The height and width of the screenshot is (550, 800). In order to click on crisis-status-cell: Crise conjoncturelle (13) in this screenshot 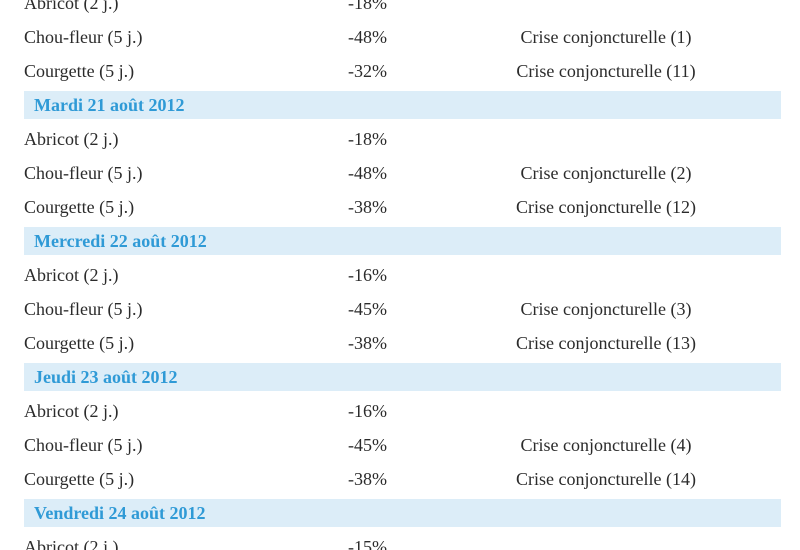, I will do `click(606, 343)`.